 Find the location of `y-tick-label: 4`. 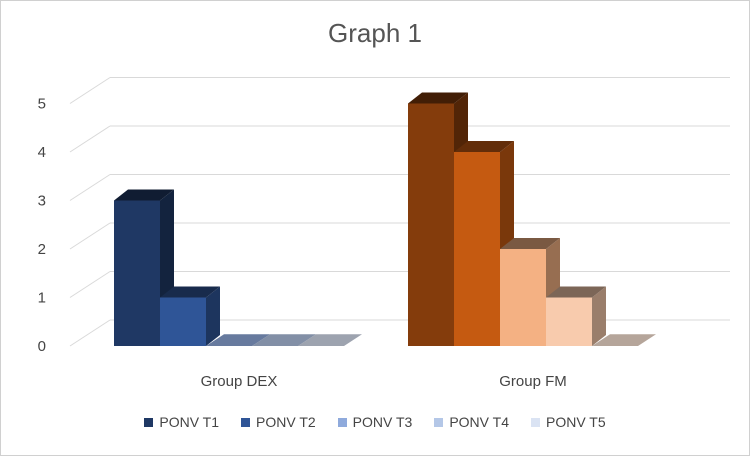

y-tick-label: 4 is located at coordinates (42, 152).